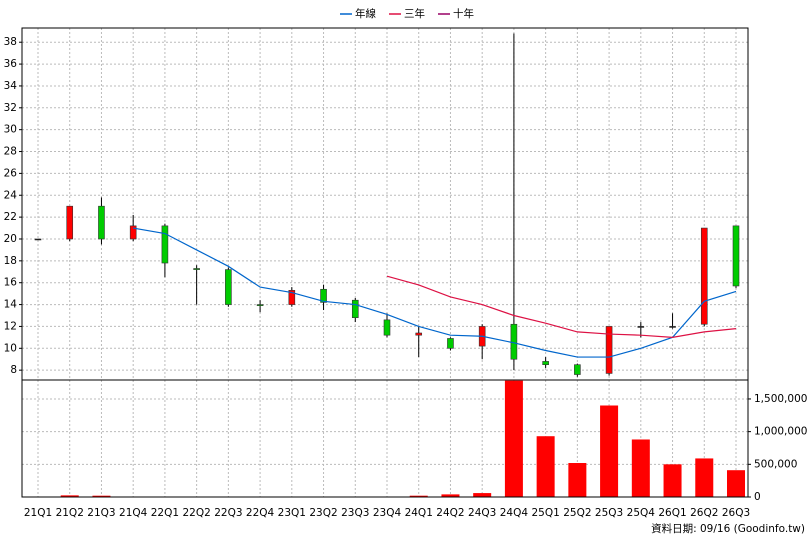 The height and width of the screenshot is (540, 808). I want to click on x-tick-label: 25Q2, so click(577, 513).